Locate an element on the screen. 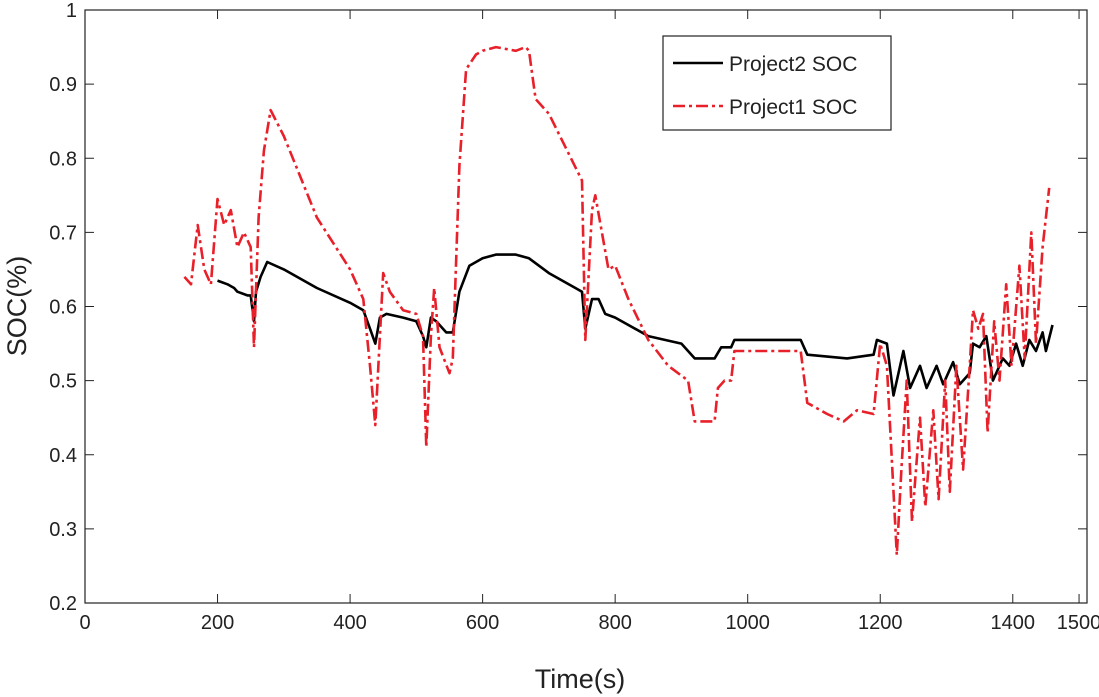 The image size is (1099, 697). y-tick-label: 0.2 is located at coordinates (63, 604).